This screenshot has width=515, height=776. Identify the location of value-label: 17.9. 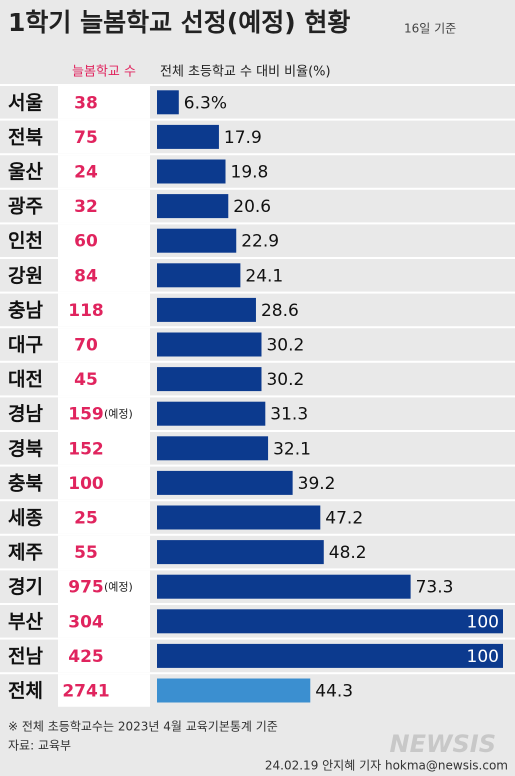
(243, 138).